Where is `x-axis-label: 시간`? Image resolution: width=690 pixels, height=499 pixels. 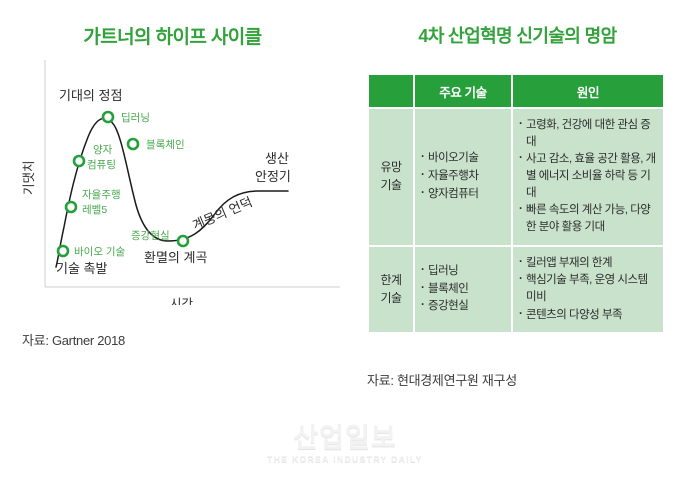 x-axis-label: 시간 is located at coordinates (182, 301).